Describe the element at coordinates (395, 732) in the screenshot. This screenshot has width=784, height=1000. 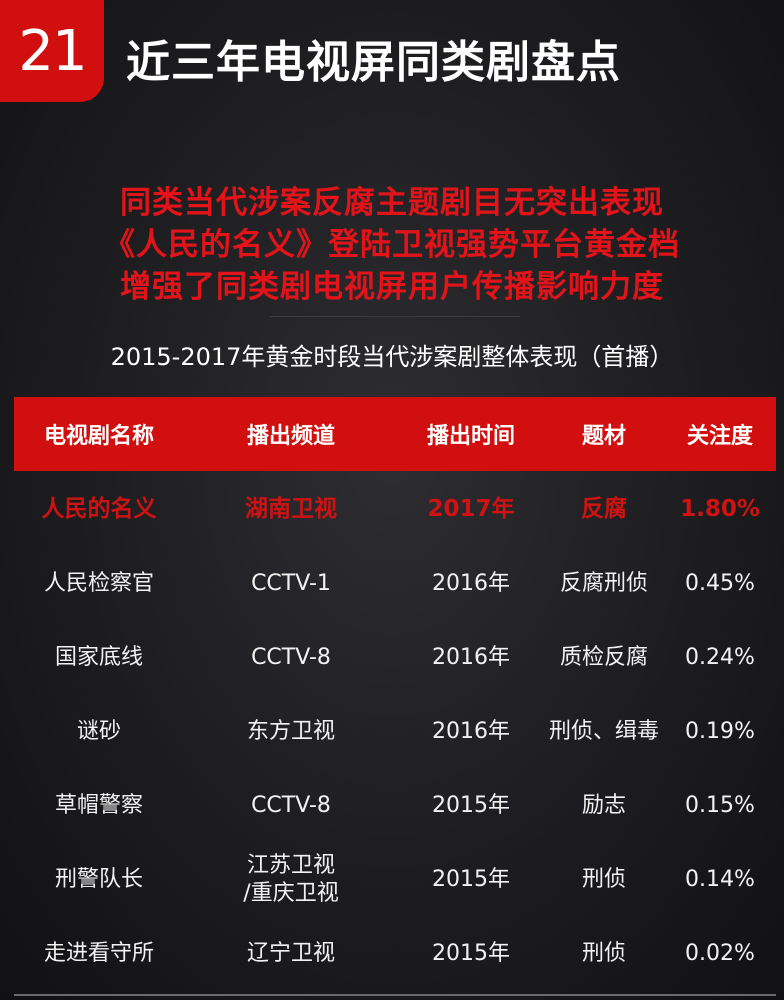
I see `table-row: 谜砂 东方卫视 2016年 刑侦、缉毒 0.19%` at that location.